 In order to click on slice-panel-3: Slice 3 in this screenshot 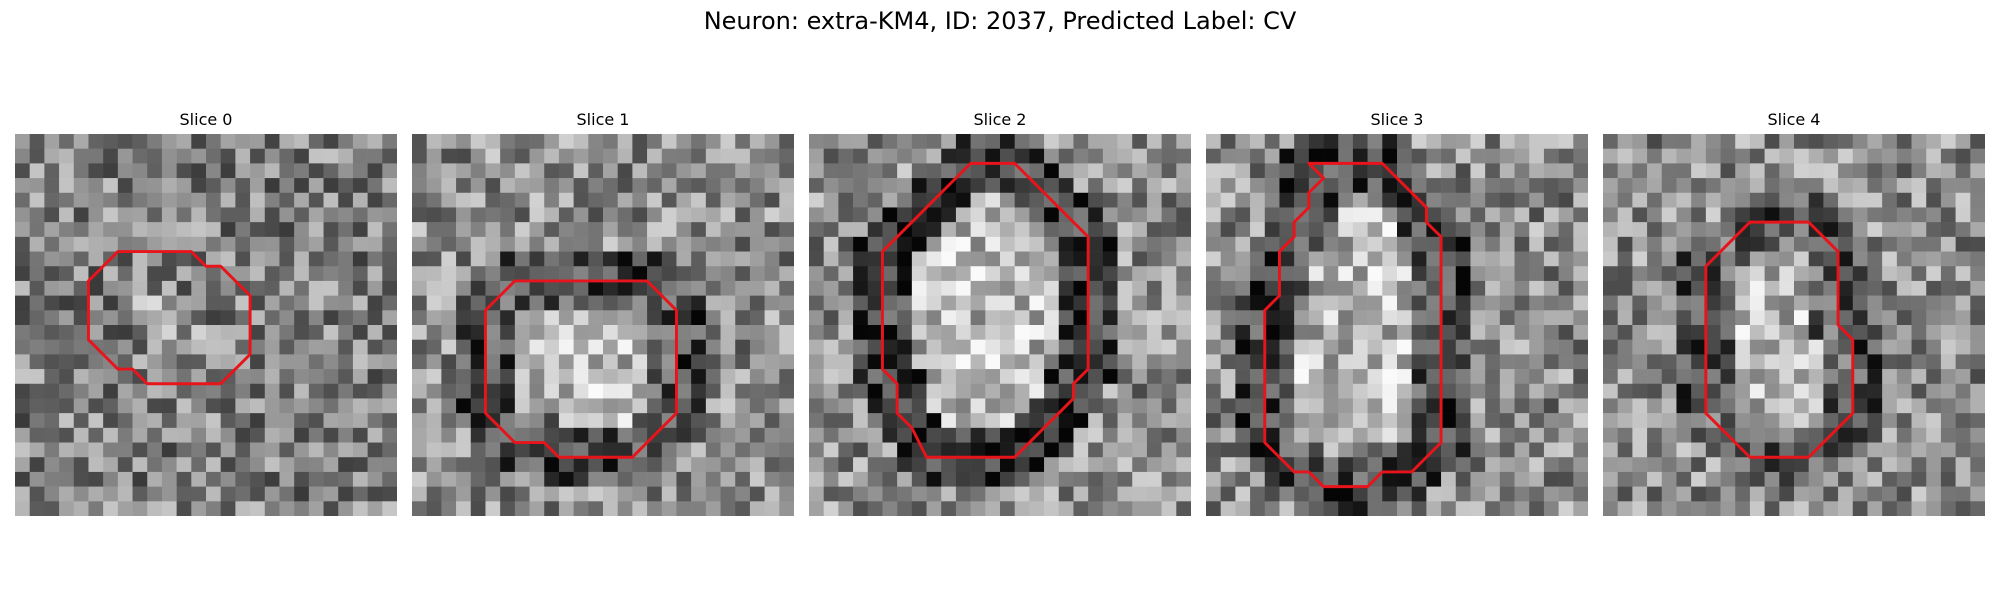, I will do `click(1397, 312)`.